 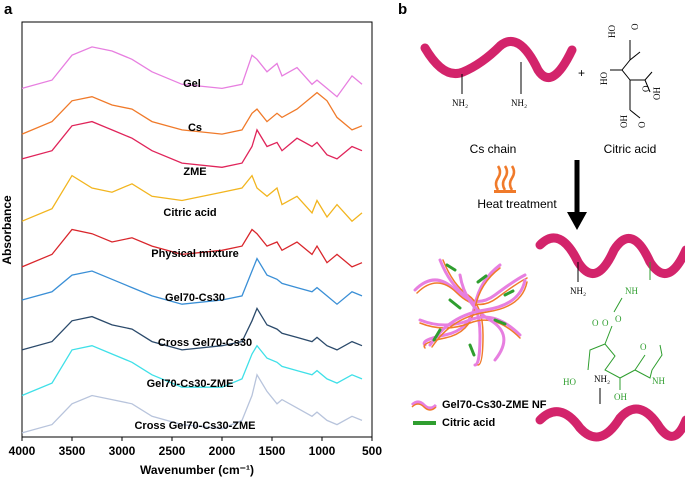 What do you see at coordinates (402, 9) in the screenshot?
I see `panel-label: b` at bounding box center [402, 9].